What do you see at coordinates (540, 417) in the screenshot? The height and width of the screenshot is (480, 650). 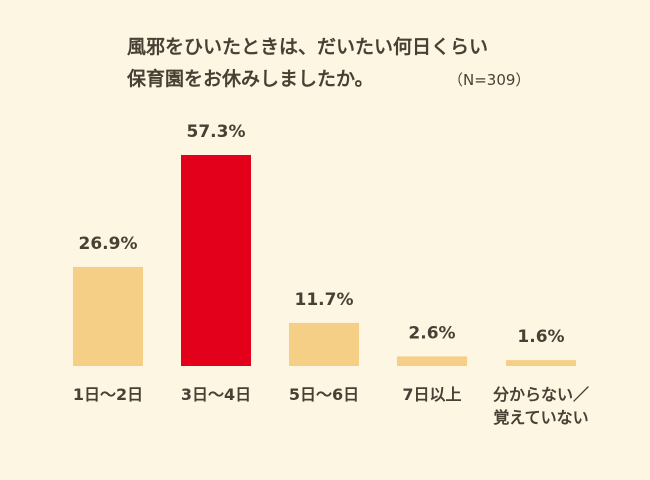 I see `category-label-5-line-2: 覚えていない` at bounding box center [540, 417].